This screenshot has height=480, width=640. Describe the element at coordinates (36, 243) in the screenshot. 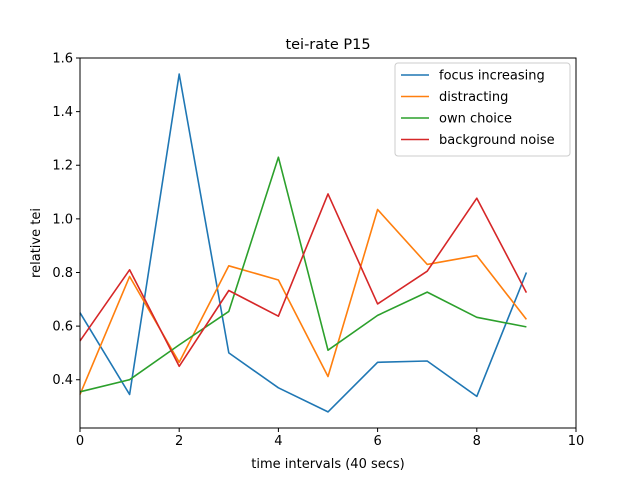

I see `y-axis-title: relative tei` at that location.